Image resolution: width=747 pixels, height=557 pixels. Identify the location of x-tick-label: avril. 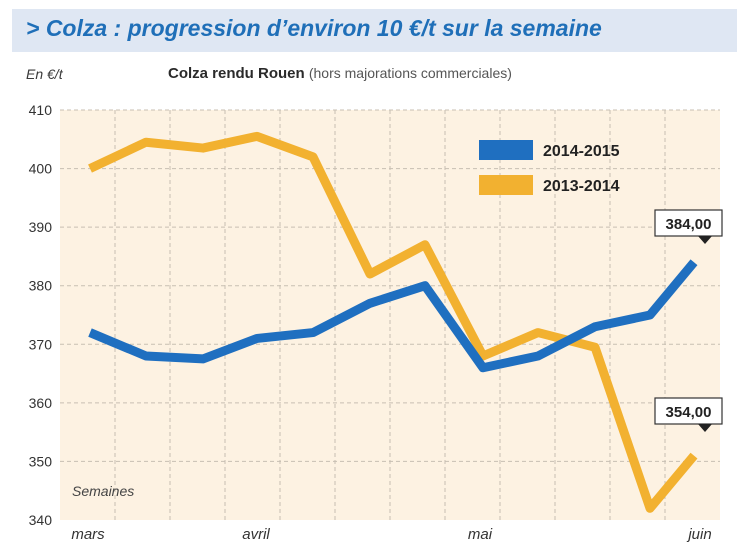
(256, 534).